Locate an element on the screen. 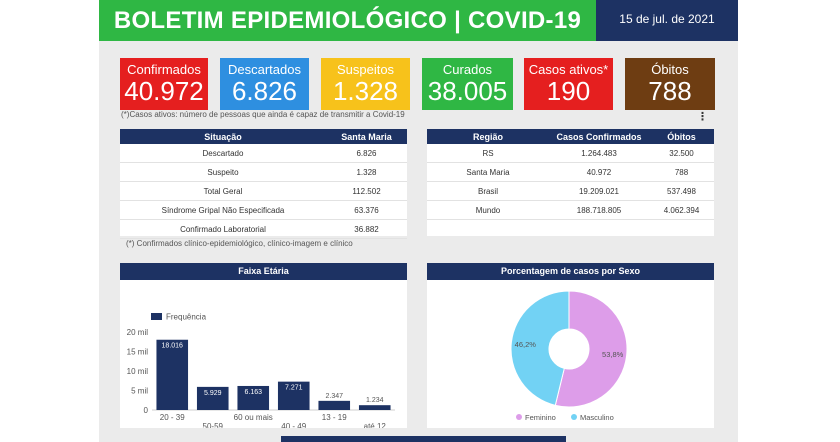  kpi-label: Confirmados is located at coordinates (164, 69).